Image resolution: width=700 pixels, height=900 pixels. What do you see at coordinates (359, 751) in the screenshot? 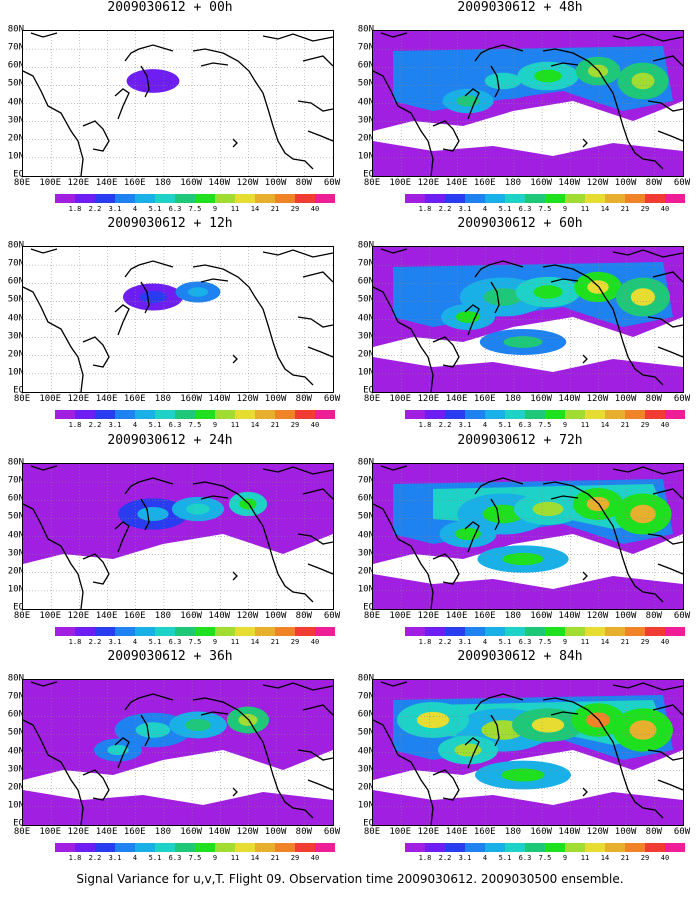
I see `latitude-axis: 80N 70N 60N 50N 40N 30N 20N 10N EQ` at bounding box center [359, 751].